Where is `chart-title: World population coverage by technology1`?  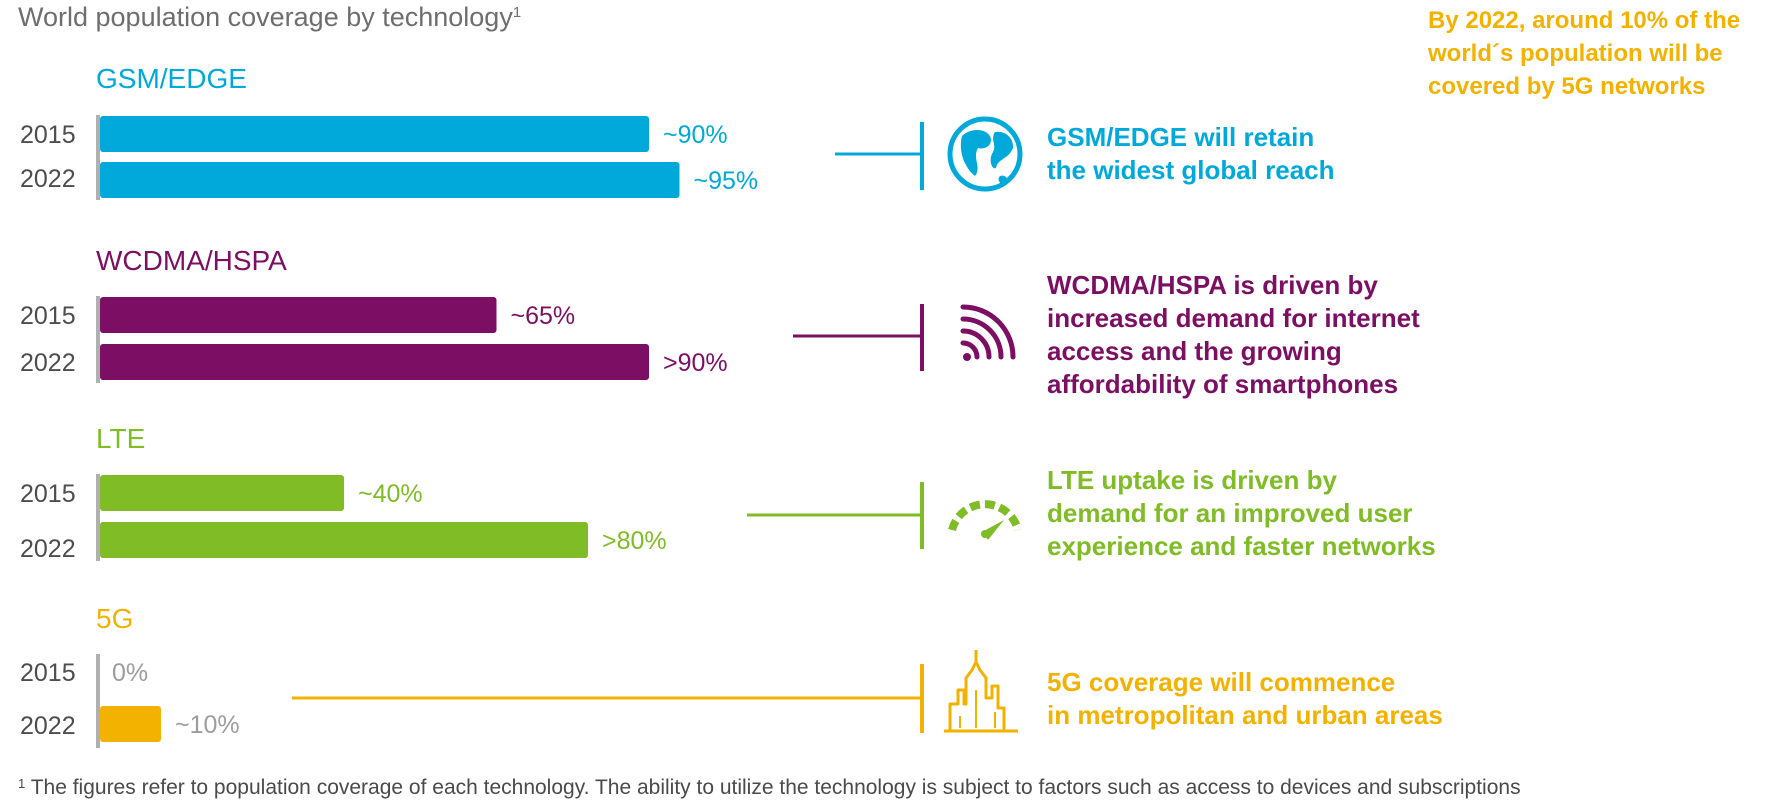
chart-title: World population coverage by technology1 is located at coordinates (270, 17).